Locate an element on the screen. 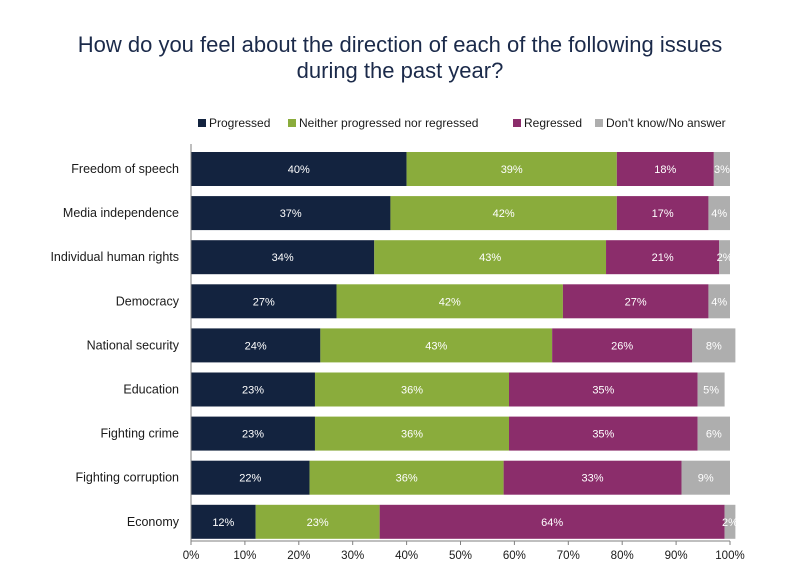 This screenshot has width=800, height=574. value-label-fighting-corruption-regressed: 33% is located at coordinates (593, 479).